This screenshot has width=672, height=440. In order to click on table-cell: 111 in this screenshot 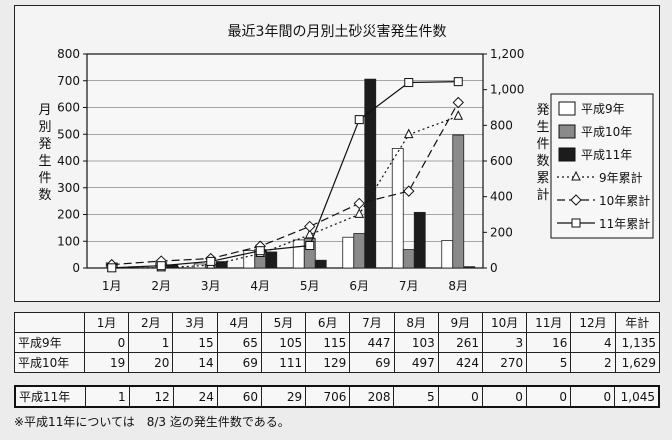, I will do `click(283, 362)`.